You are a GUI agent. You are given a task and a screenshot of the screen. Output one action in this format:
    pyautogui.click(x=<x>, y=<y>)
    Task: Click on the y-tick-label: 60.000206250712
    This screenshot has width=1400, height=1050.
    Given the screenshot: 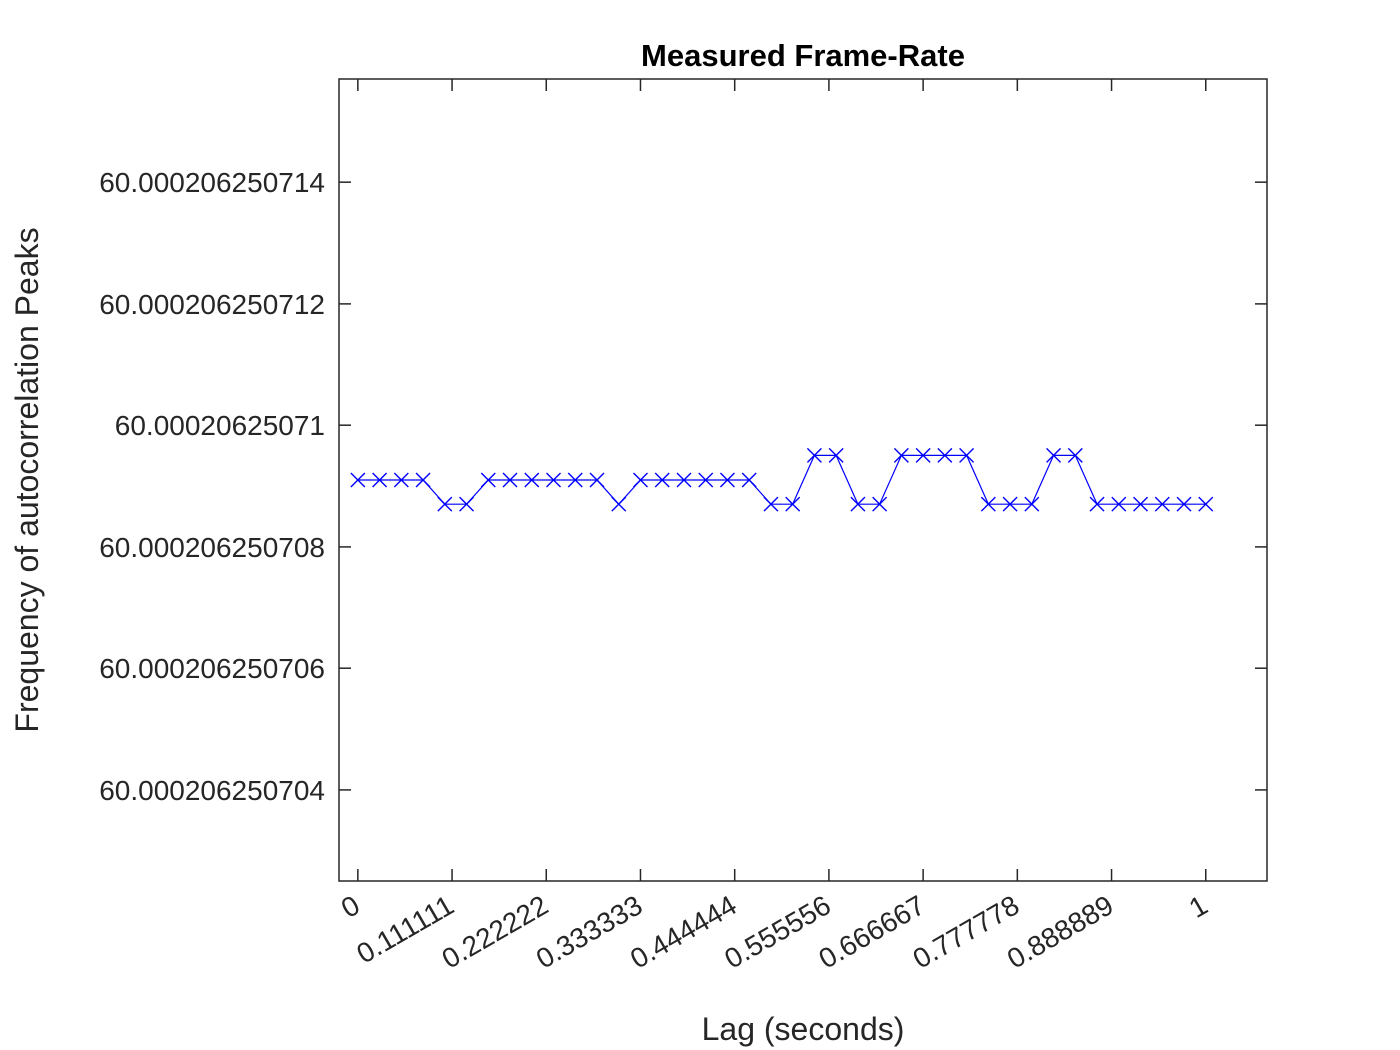 What is the action you would take?
    pyautogui.click(x=212, y=304)
    